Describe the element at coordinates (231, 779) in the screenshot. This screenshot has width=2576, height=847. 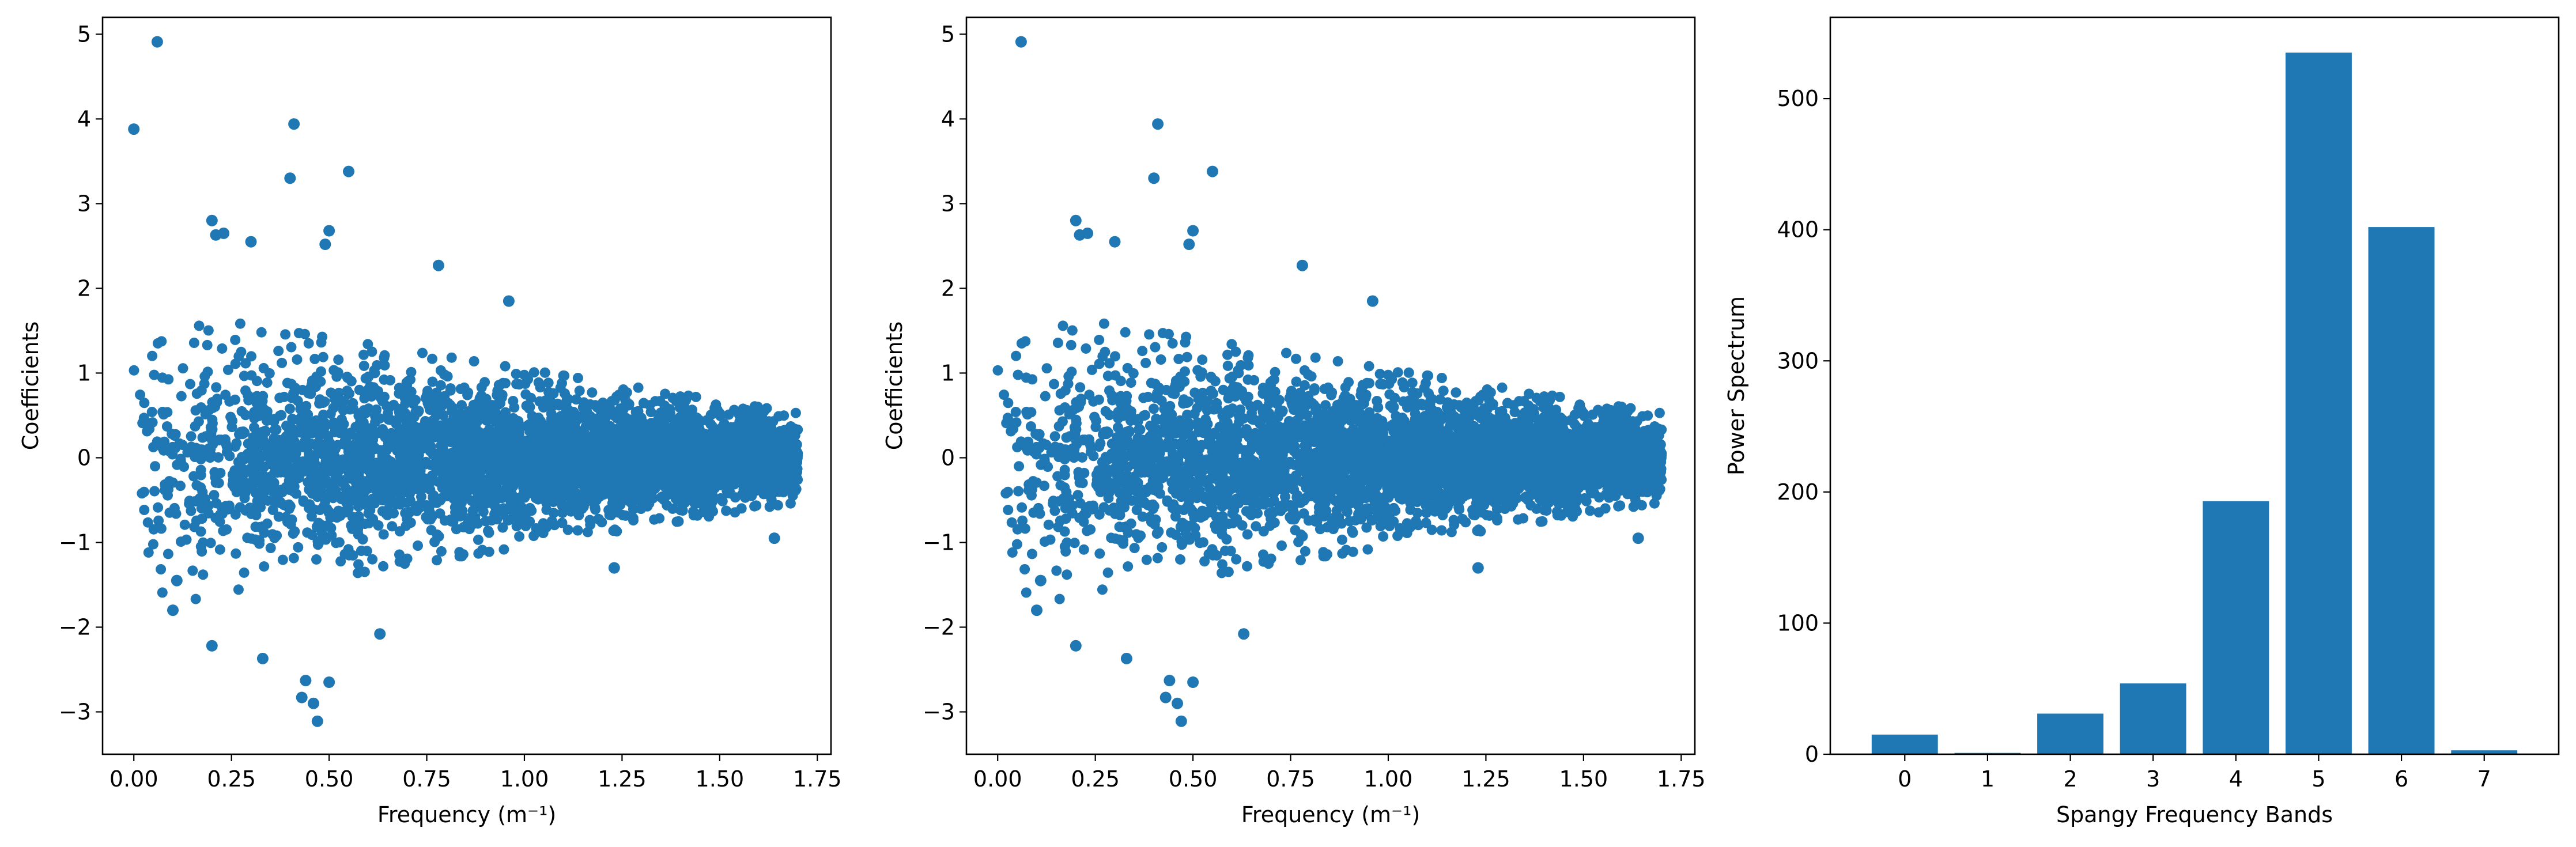
I see `x-tick-label: 0.25` at that location.